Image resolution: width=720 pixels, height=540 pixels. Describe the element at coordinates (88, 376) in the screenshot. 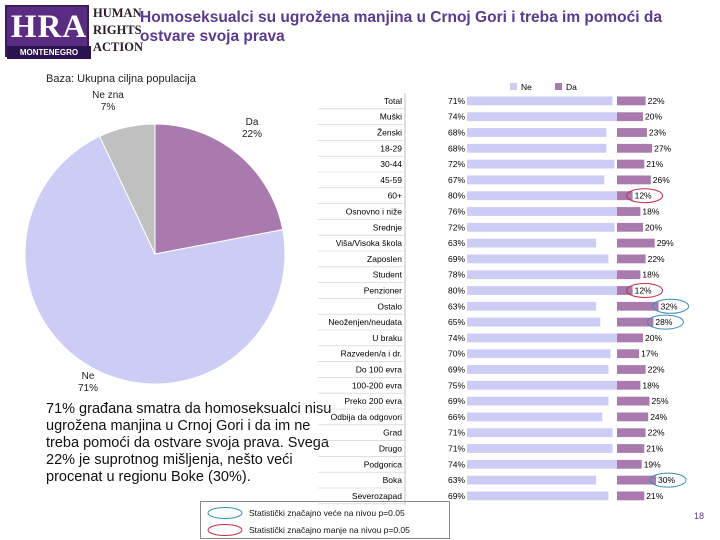

I see `pie-label-ne-name: Ne` at that location.